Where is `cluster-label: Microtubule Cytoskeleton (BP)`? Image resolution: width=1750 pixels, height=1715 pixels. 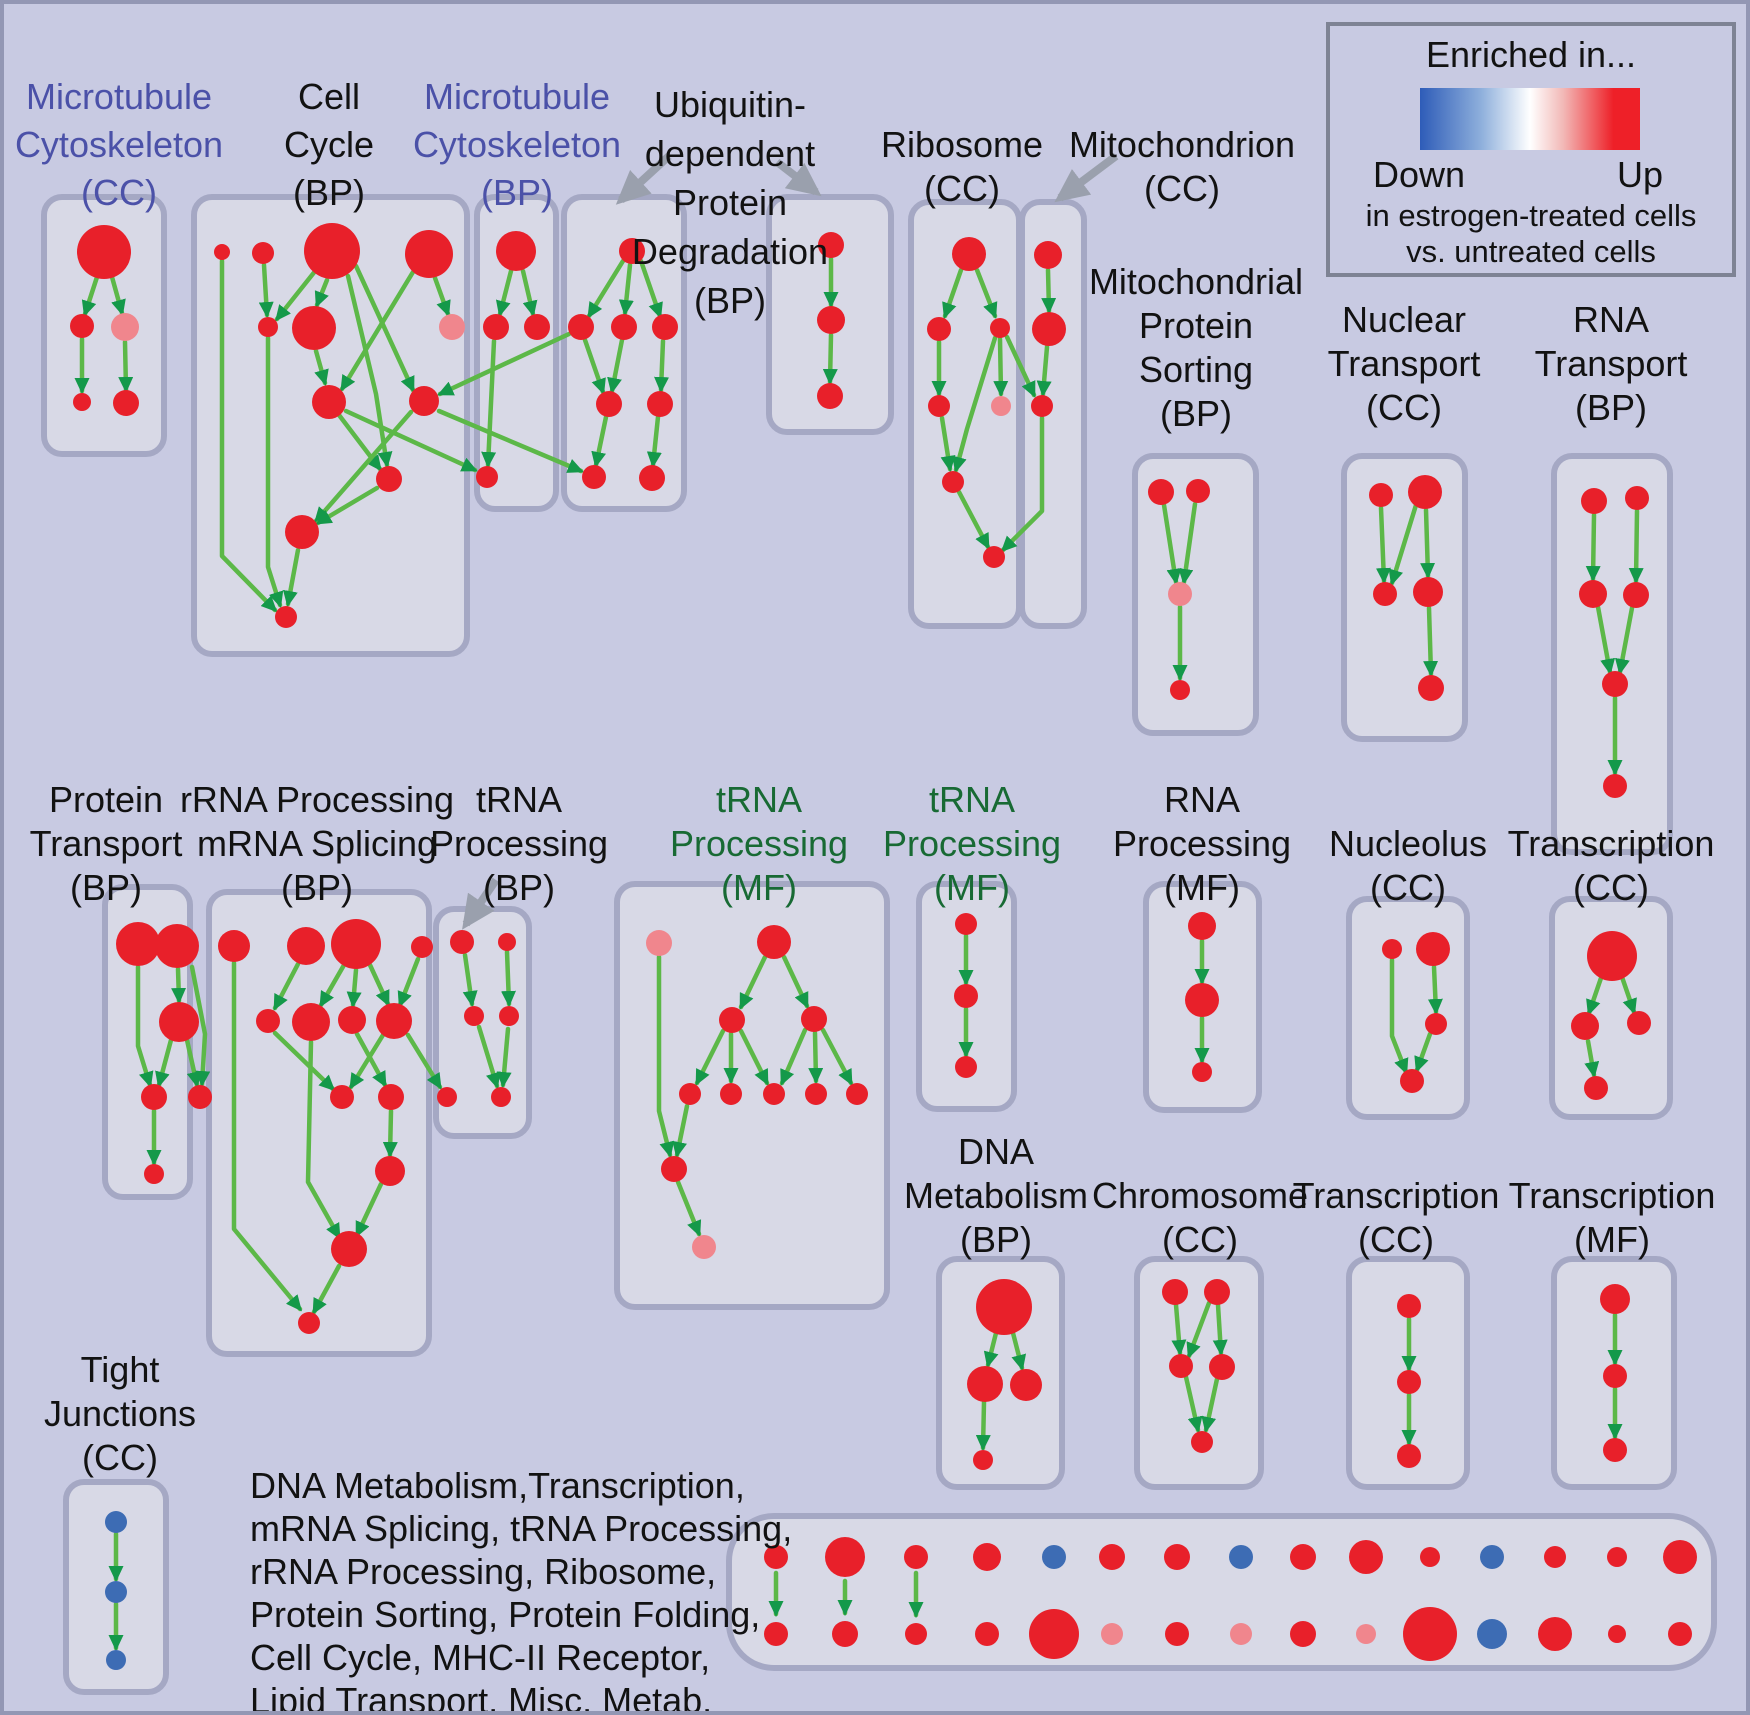 cluster-label: Microtubule Cytoskeleton (BP) is located at coordinates (517, 144).